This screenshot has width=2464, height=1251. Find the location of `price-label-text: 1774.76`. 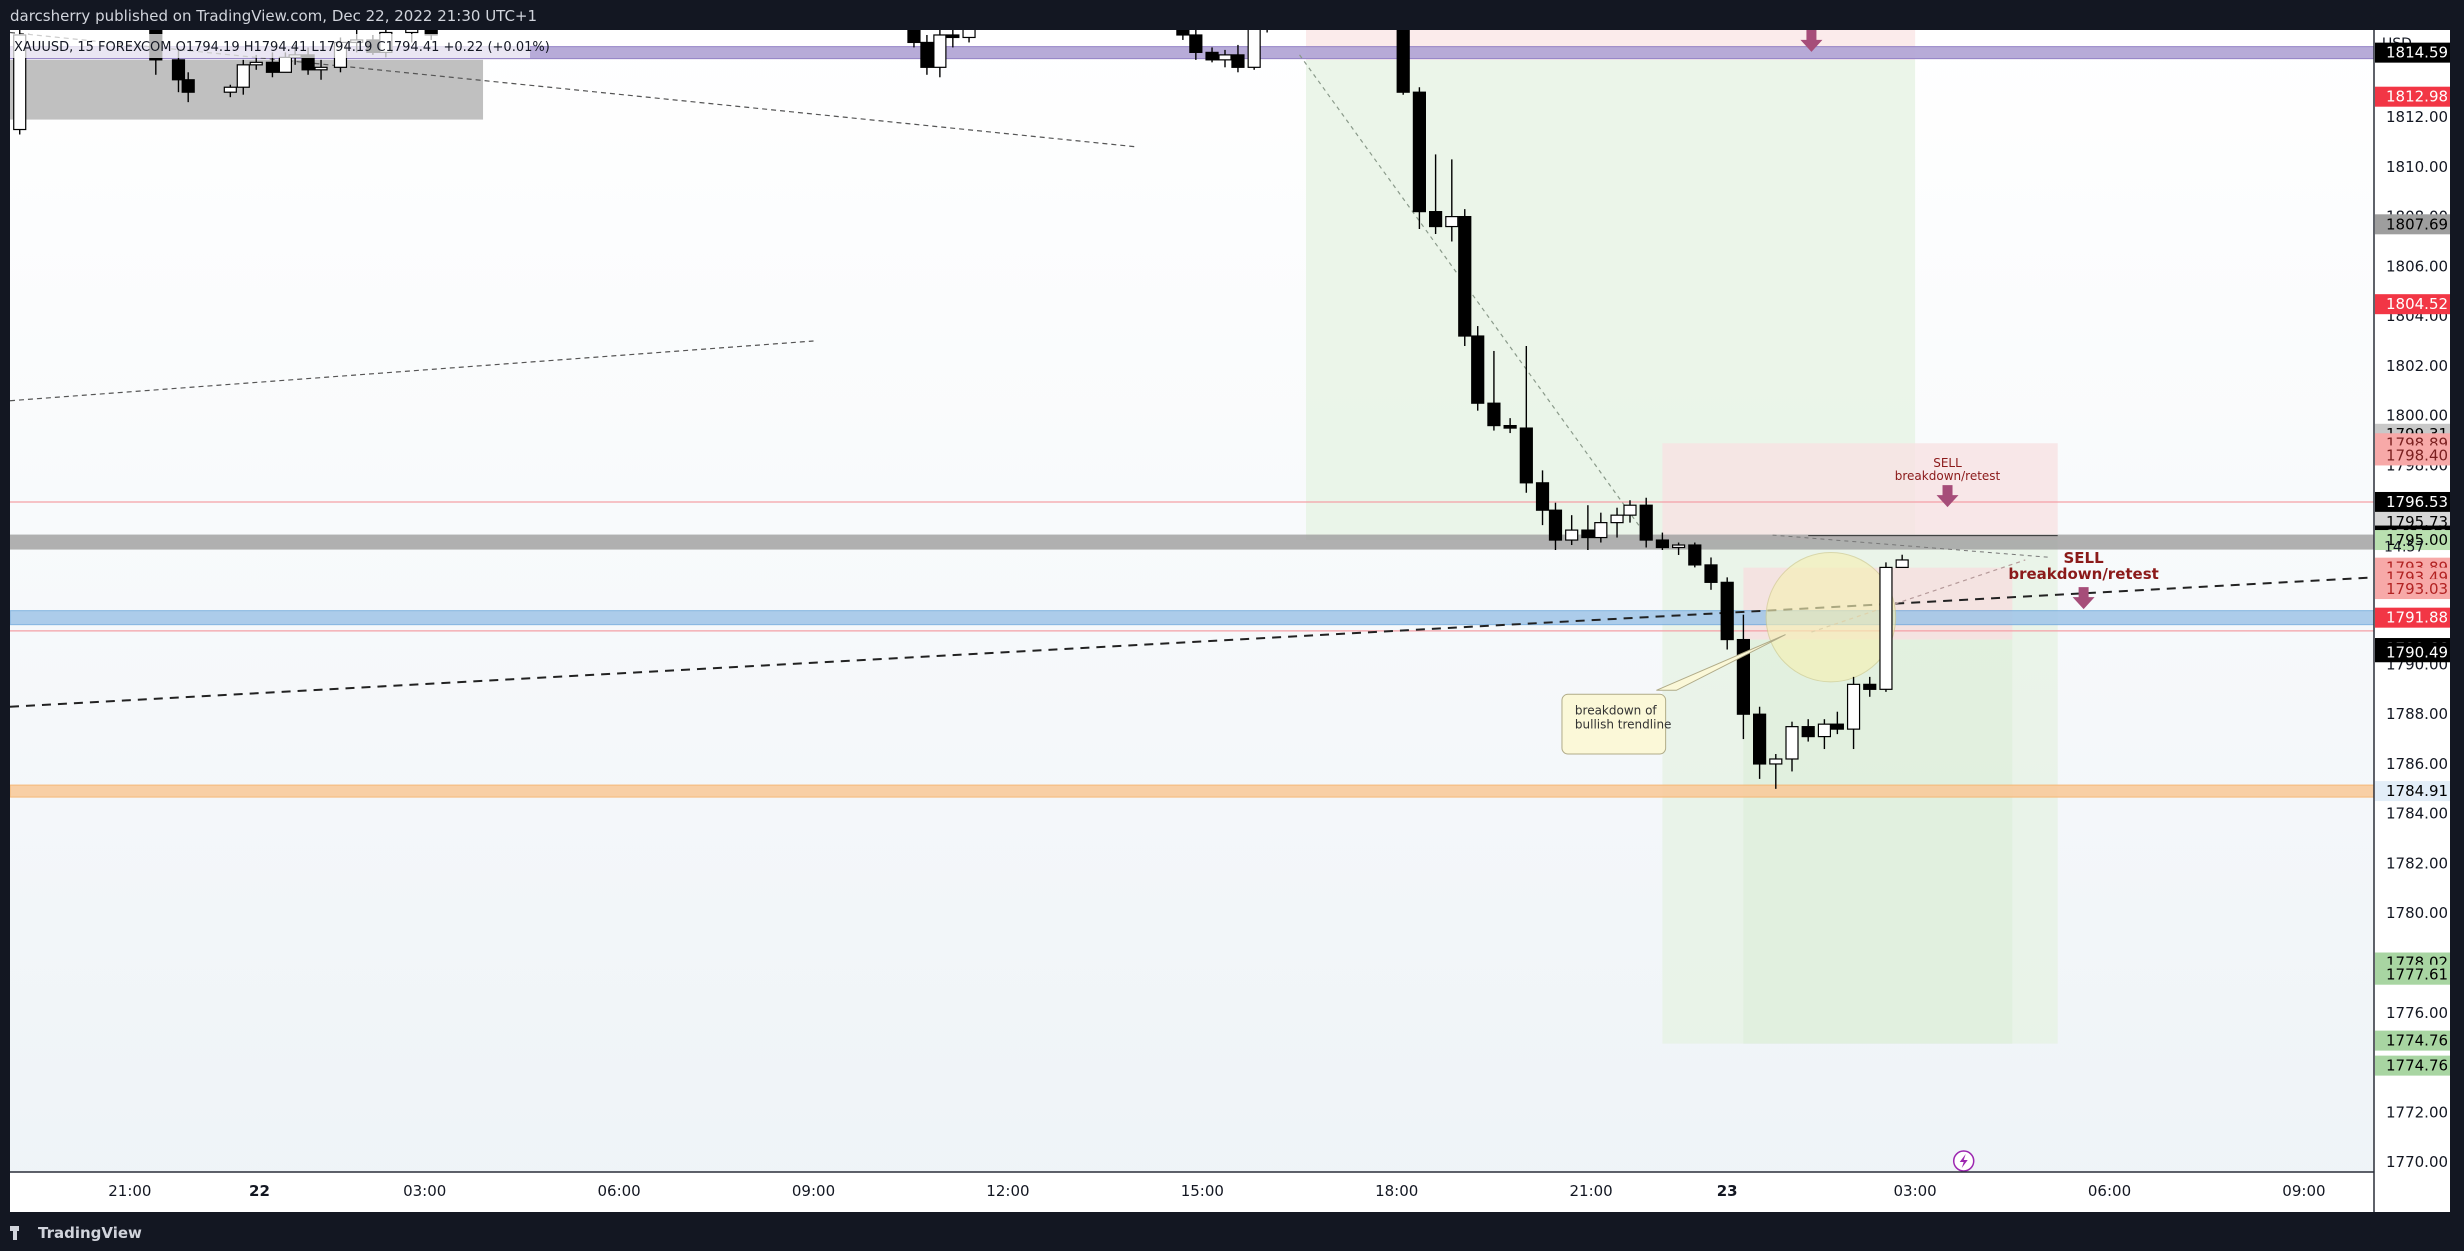

price-label-text: 1774.76 is located at coordinates (2417, 1041).